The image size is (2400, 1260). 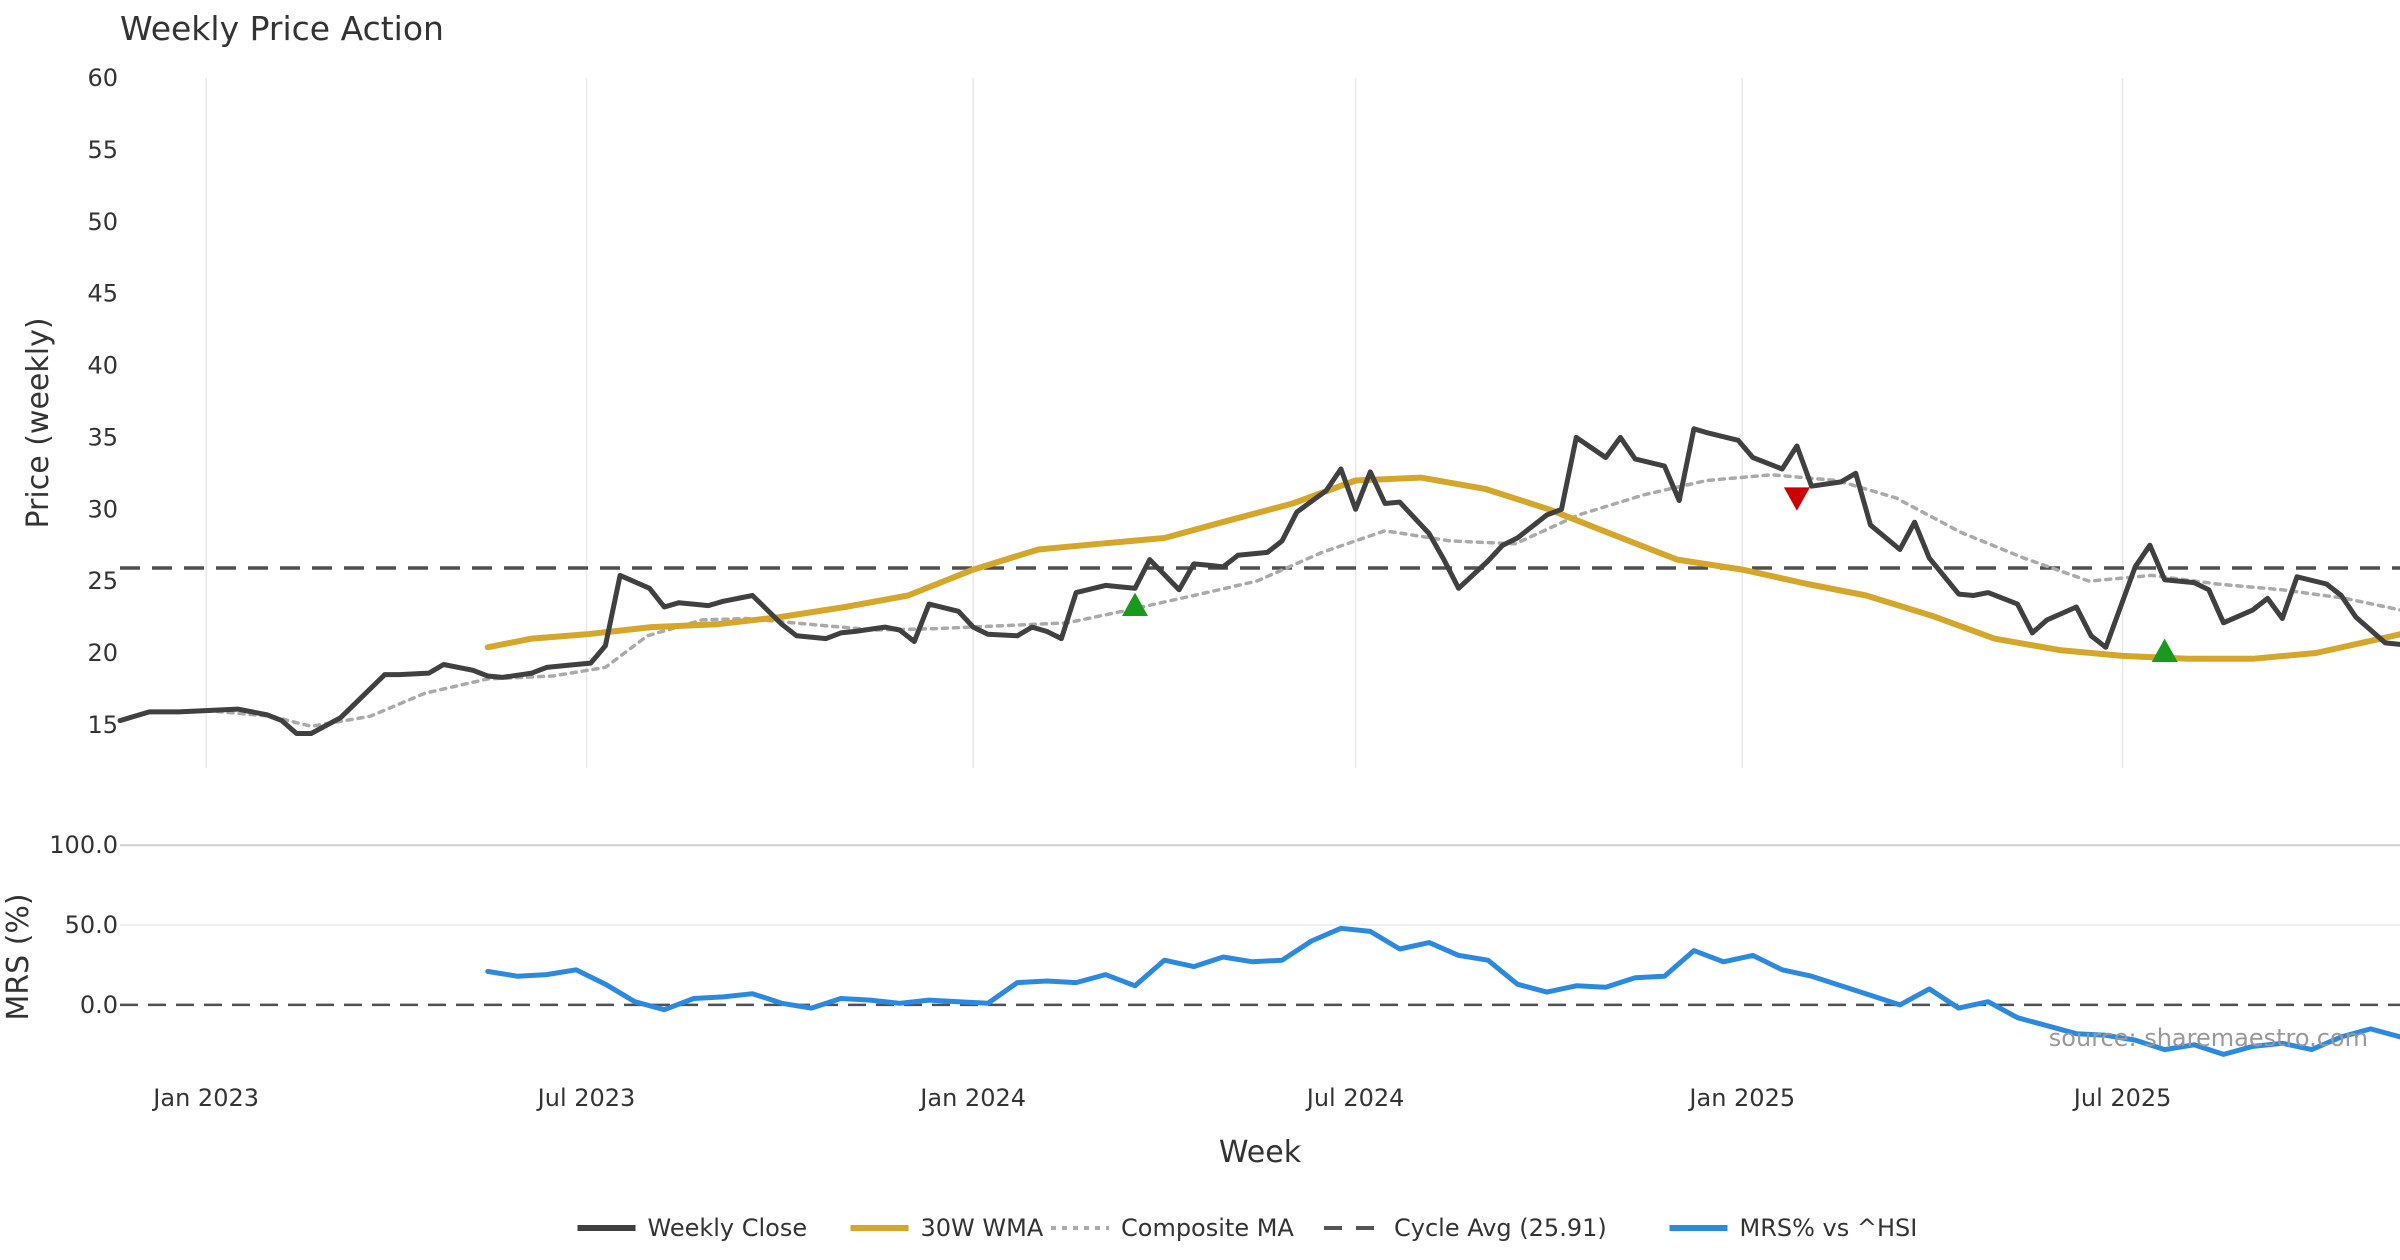 What do you see at coordinates (2122, 1098) in the screenshot?
I see `x-tick-label: Jul 2025` at bounding box center [2122, 1098].